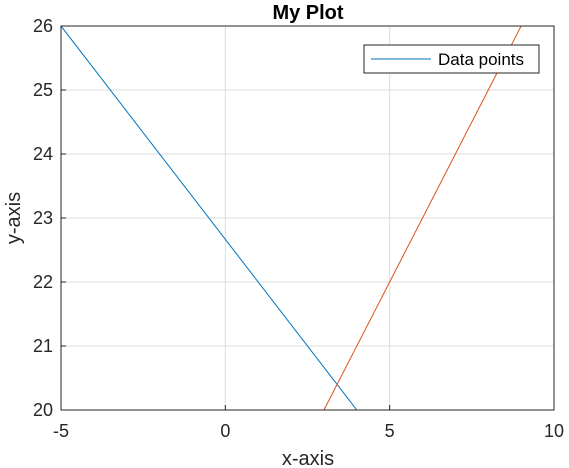 The width and height of the screenshot is (569, 468). What do you see at coordinates (61, 431) in the screenshot?
I see `x-tick-label: -5` at bounding box center [61, 431].